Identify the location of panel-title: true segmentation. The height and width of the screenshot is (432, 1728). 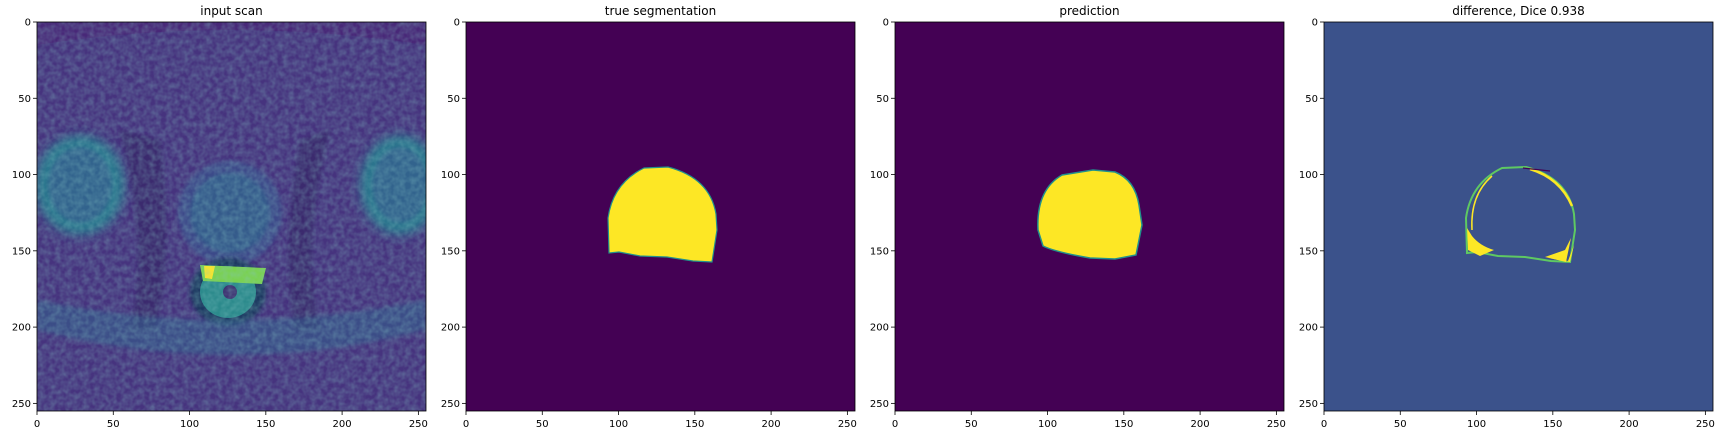
(660, 11).